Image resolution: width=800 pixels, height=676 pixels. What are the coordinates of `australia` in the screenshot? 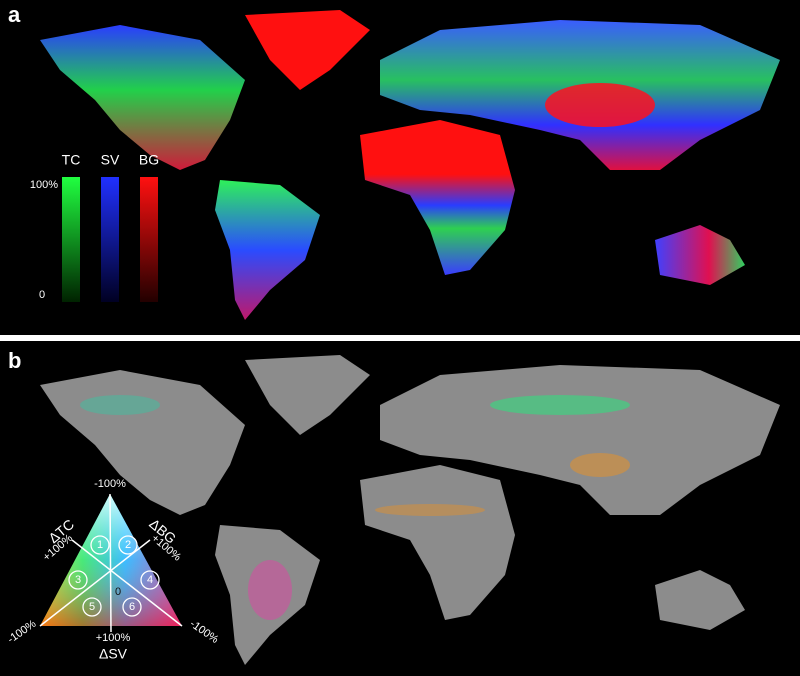 It's located at (700, 255).